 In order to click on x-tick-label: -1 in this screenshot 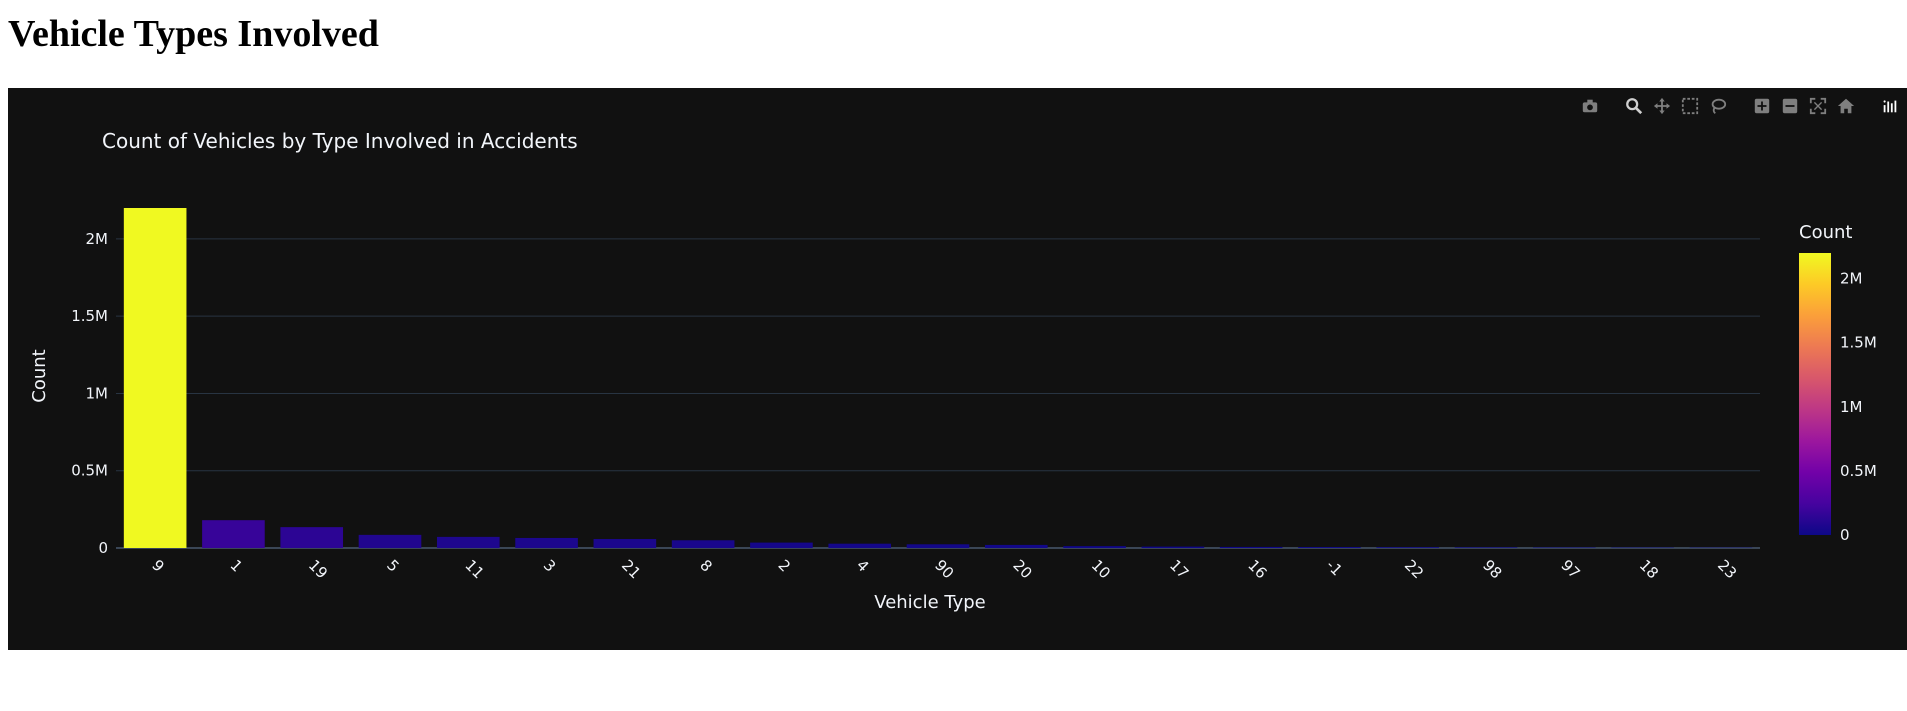, I will do `click(1334, 567)`.